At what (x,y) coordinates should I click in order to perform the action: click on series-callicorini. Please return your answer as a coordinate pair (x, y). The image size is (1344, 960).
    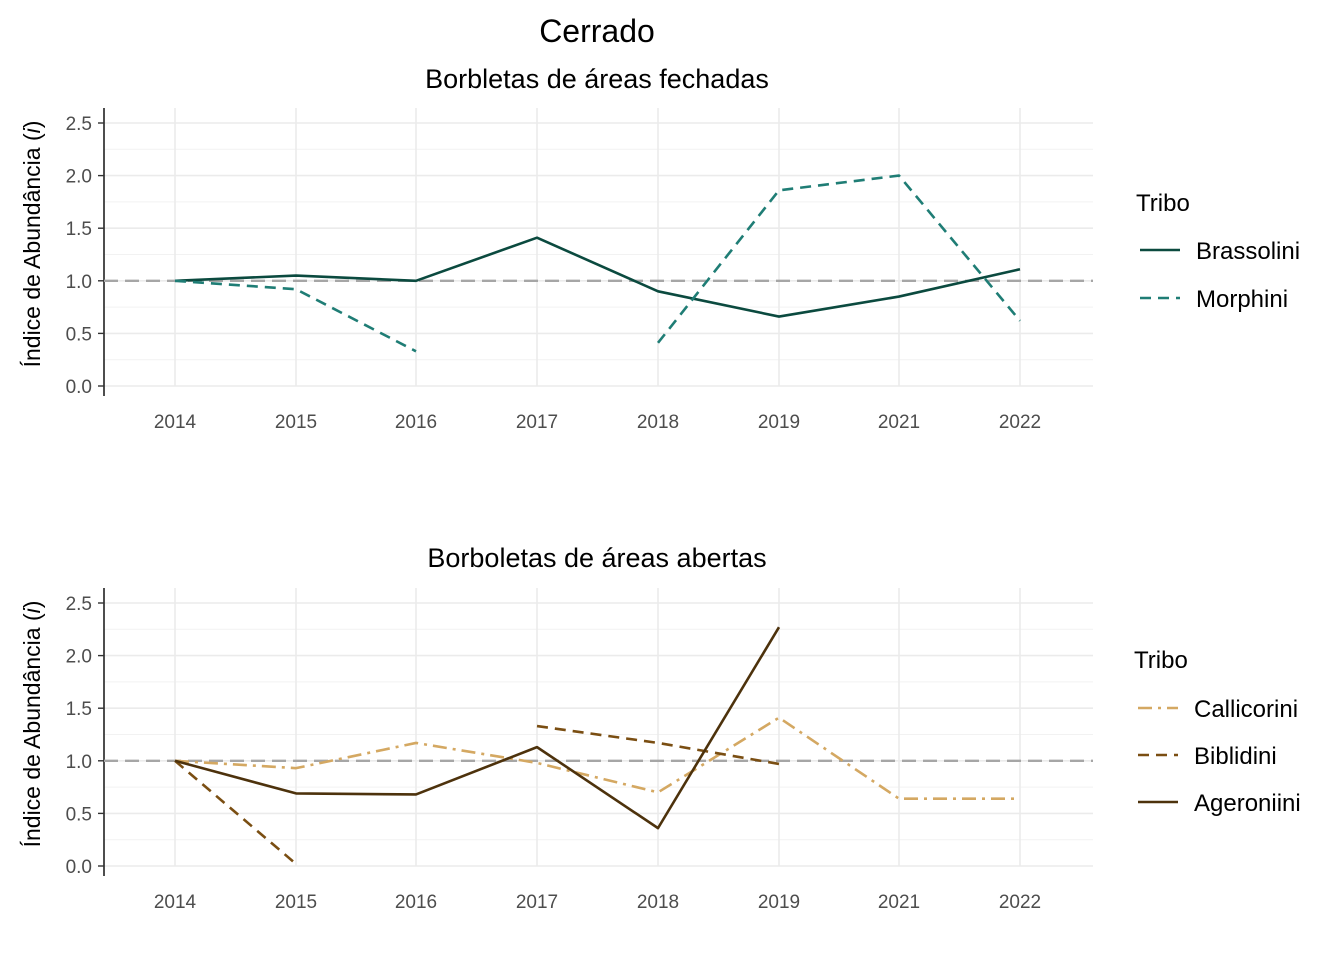
    Looking at the image, I should click on (597, 758).